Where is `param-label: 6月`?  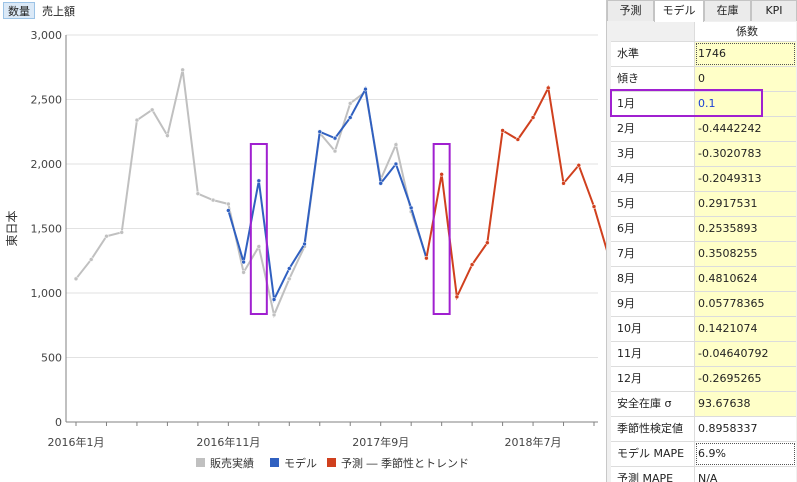 param-label: 6月 is located at coordinates (653, 229).